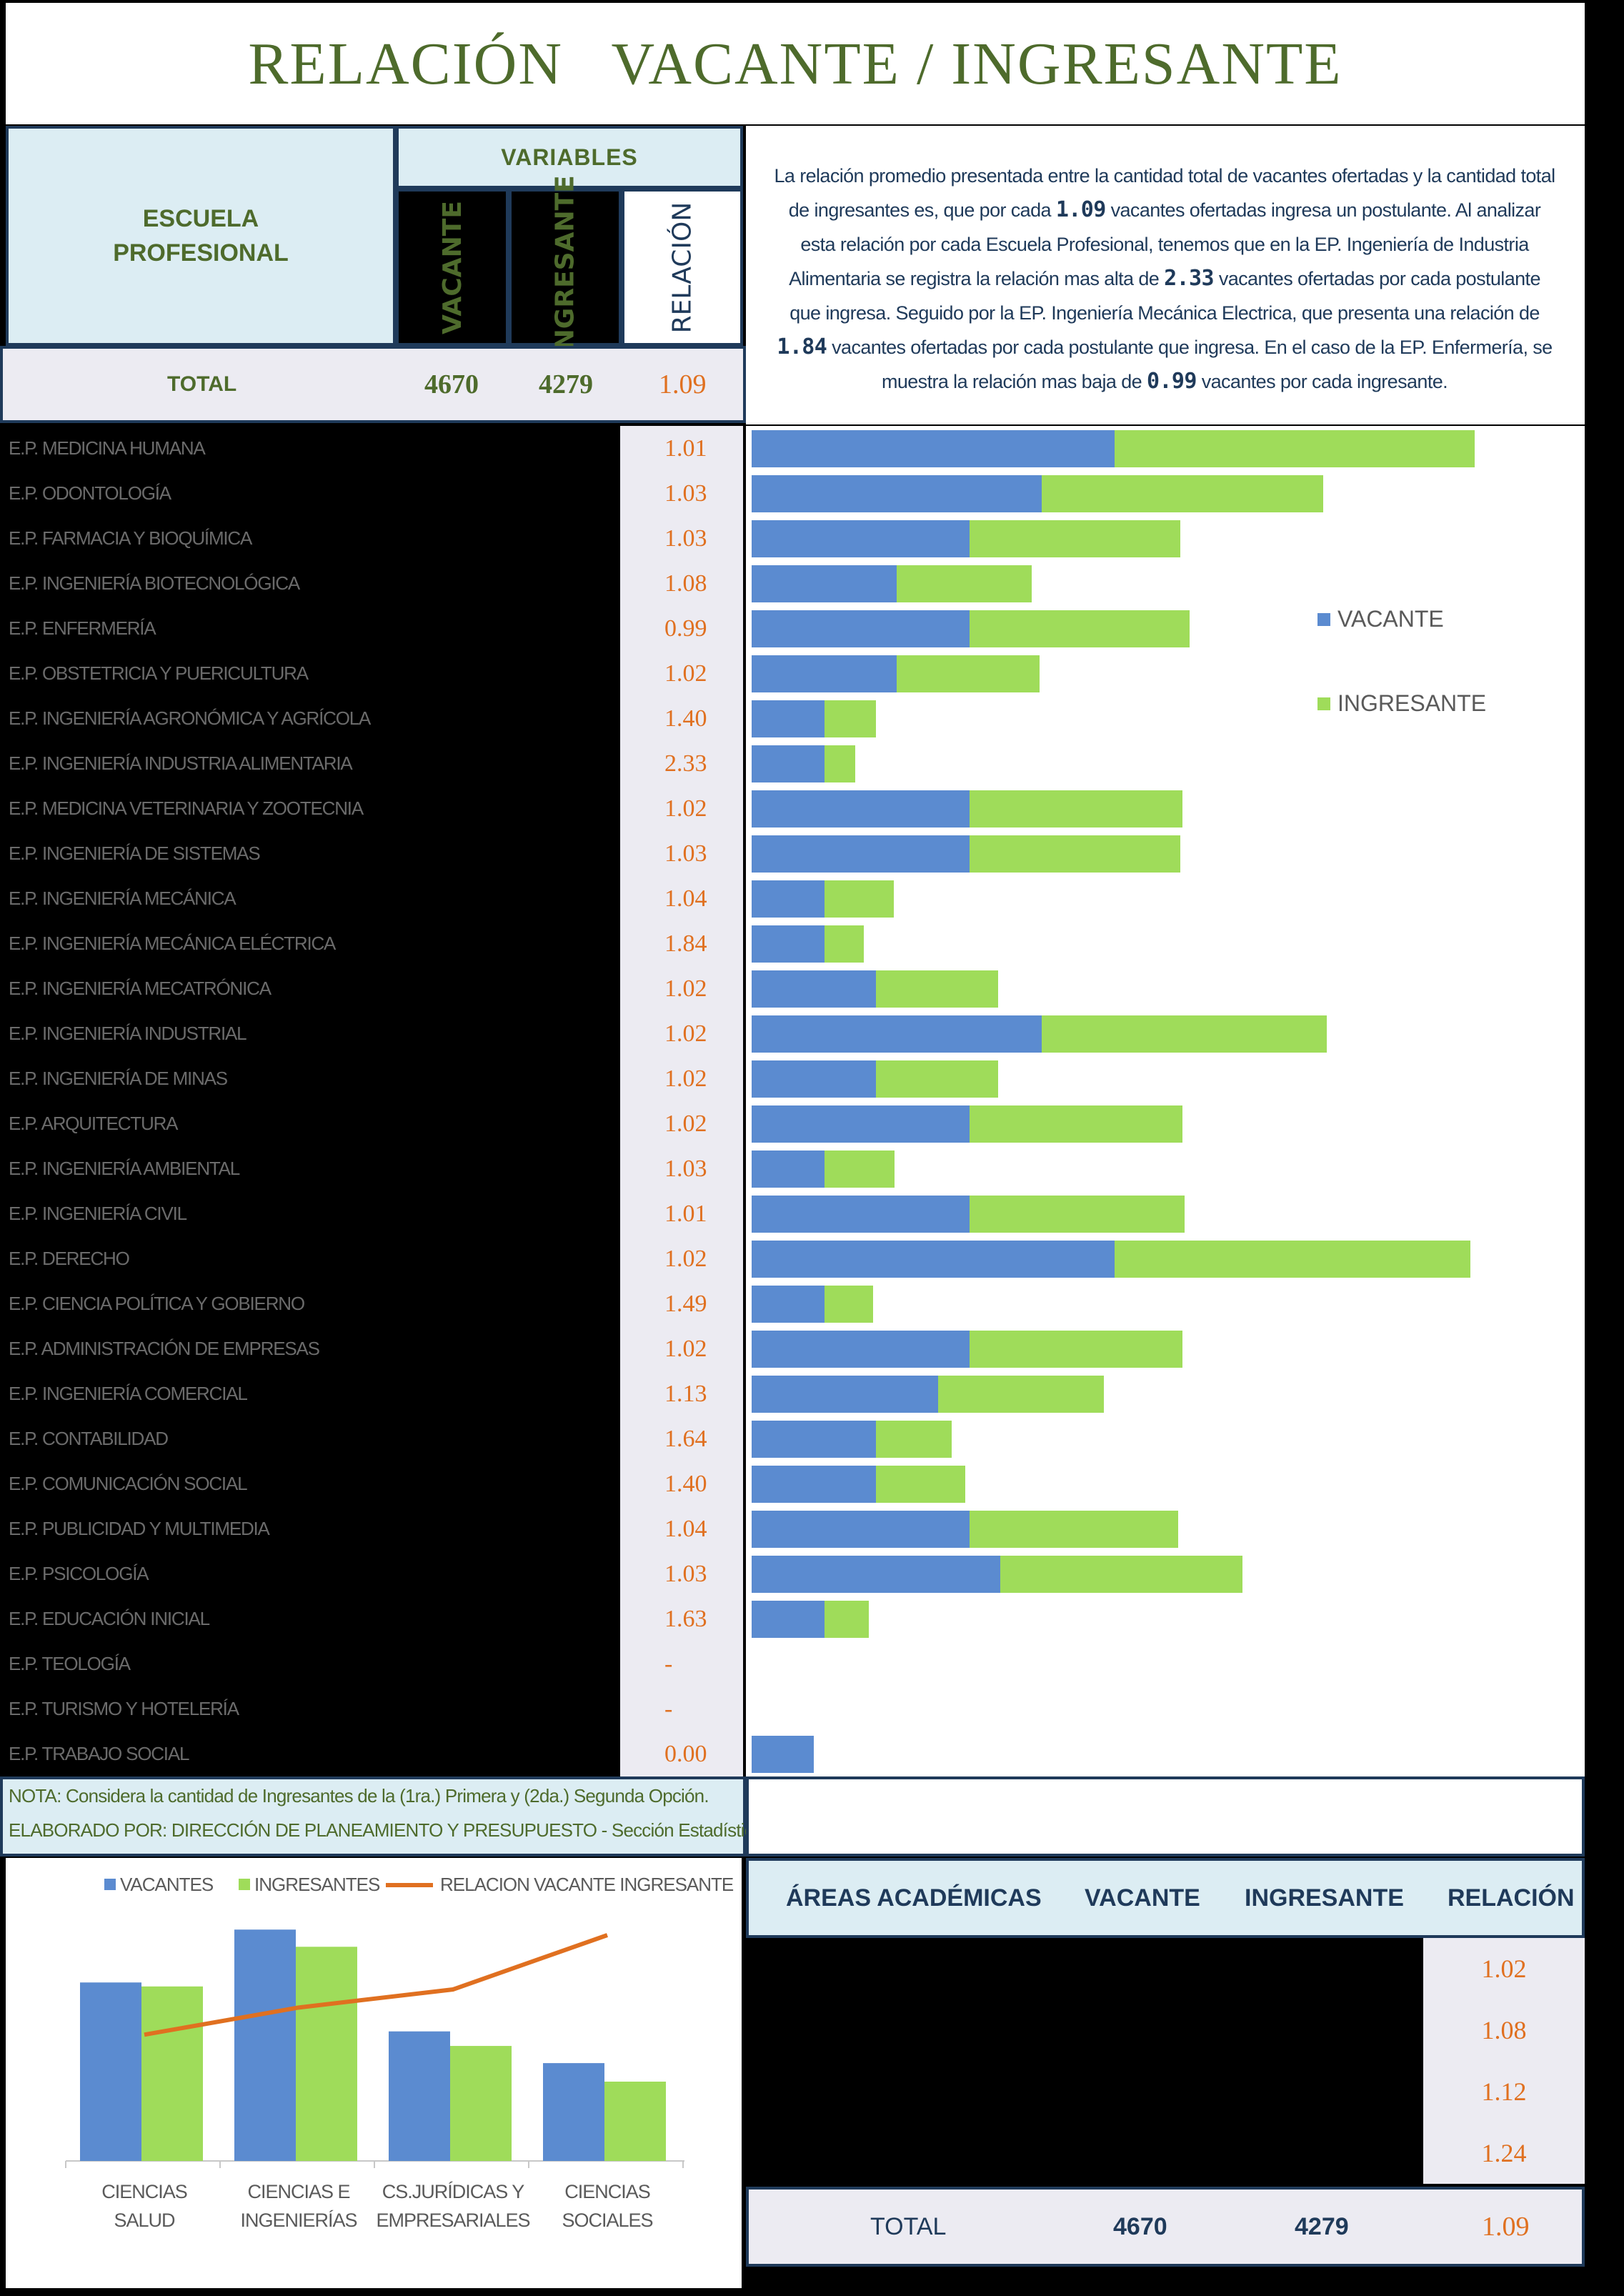 This screenshot has height=2296, width=1624. Describe the element at coordinates (1143, 1898) in the screenshot. I see `areas-header-vacante: VACANTE` at that location.